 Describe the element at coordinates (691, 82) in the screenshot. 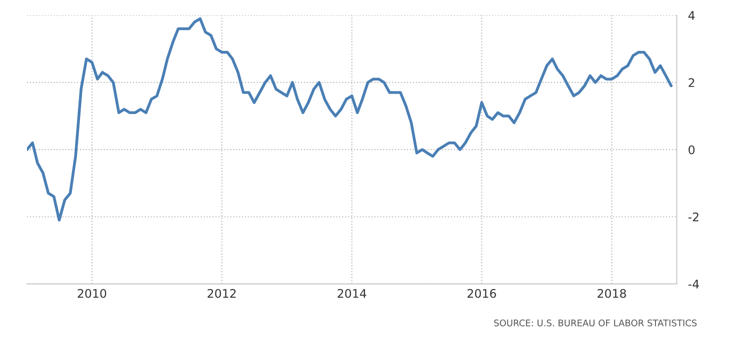

I see `y-tick-label: 2` at that location.